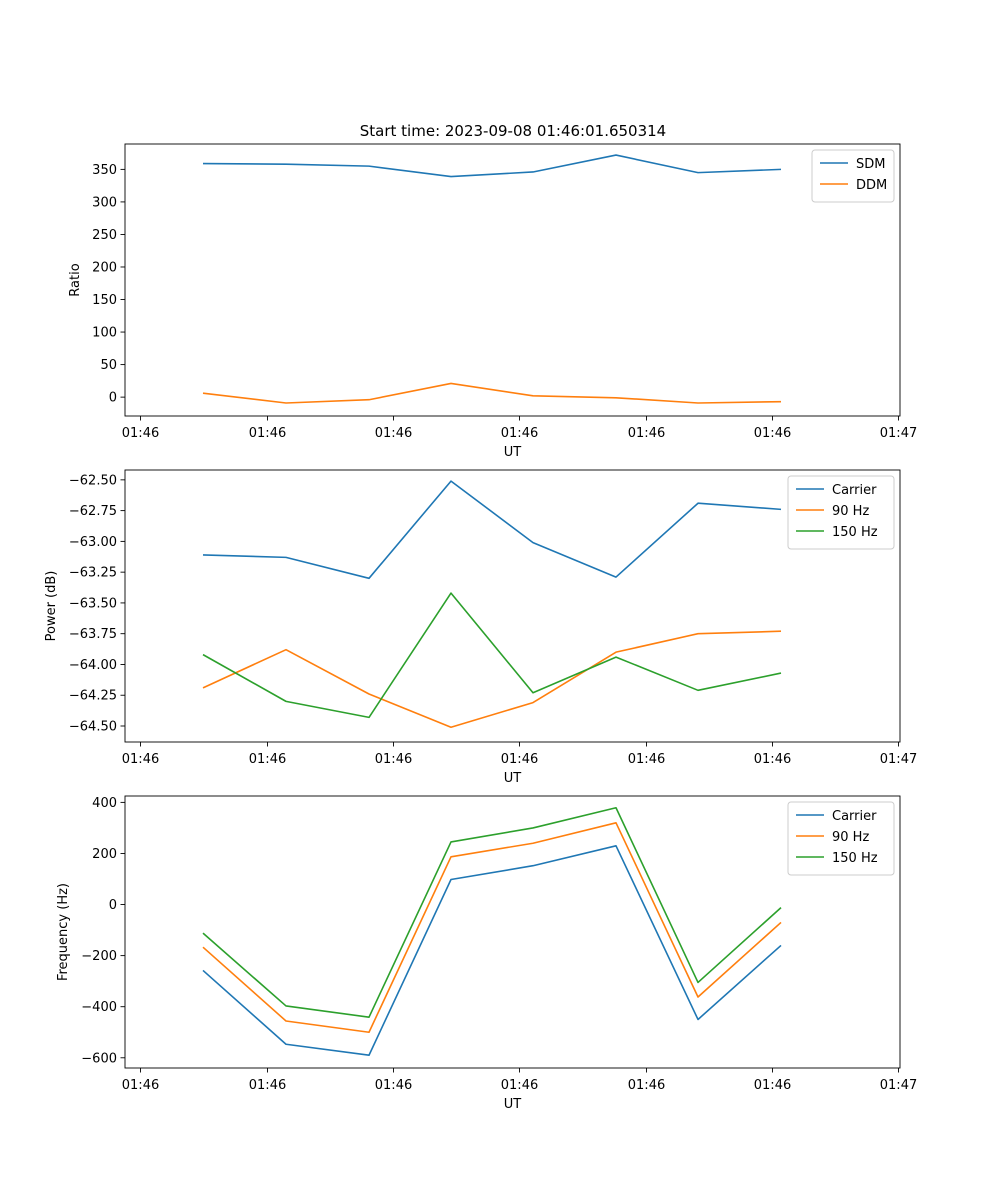  What do you see at coordinates (513, 131) in the screenshot?
I see `figure-title: Start time: 2023-09-08 01:46:01.650314` at bounding box center [513, 131].